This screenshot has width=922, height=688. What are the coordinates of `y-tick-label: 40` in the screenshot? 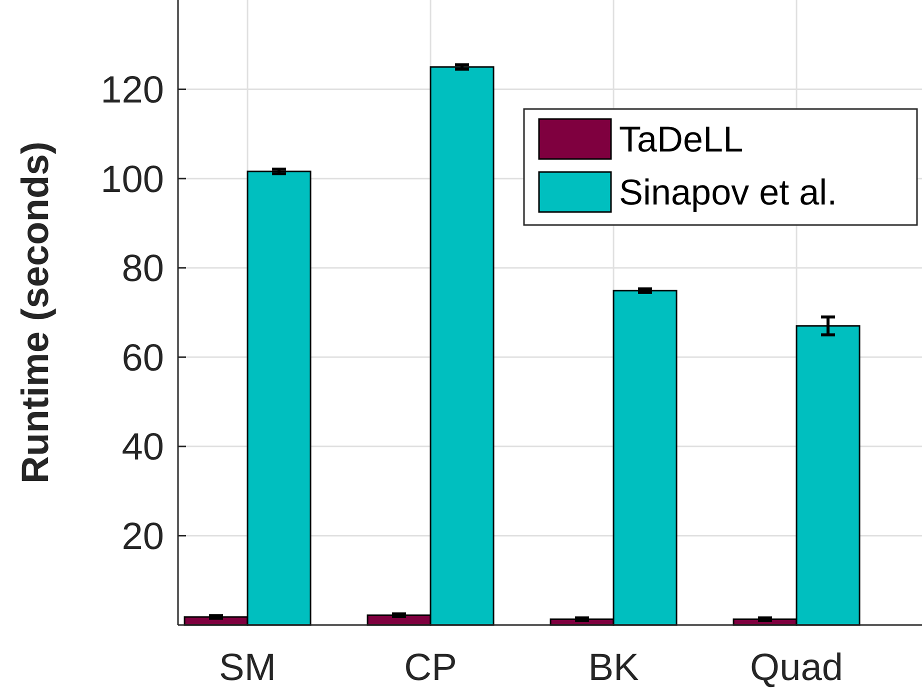 It's located at (143, 447).